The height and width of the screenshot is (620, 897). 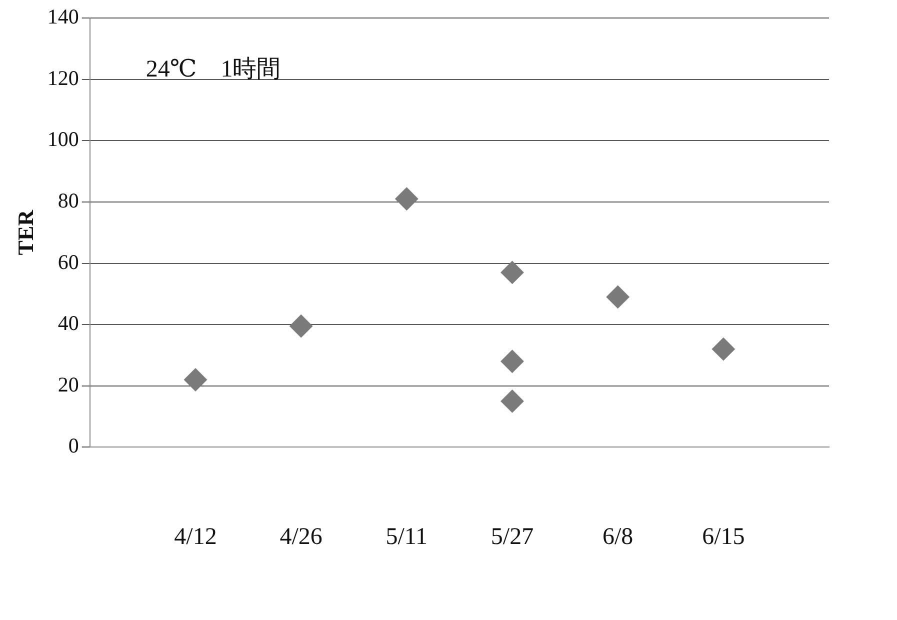 I want to click on x-tick-label: 4/26, so click(x=301, y=537).